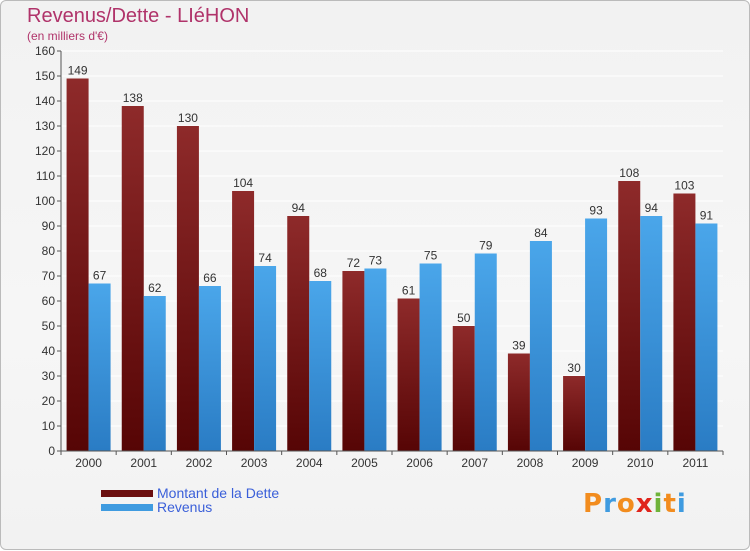 The width and height of the screenshot is (750, 551). What do you see at coordinates (299, 208) in the screenshot?
I see `data-label-dette: 94` at bounding box center [299, 208].